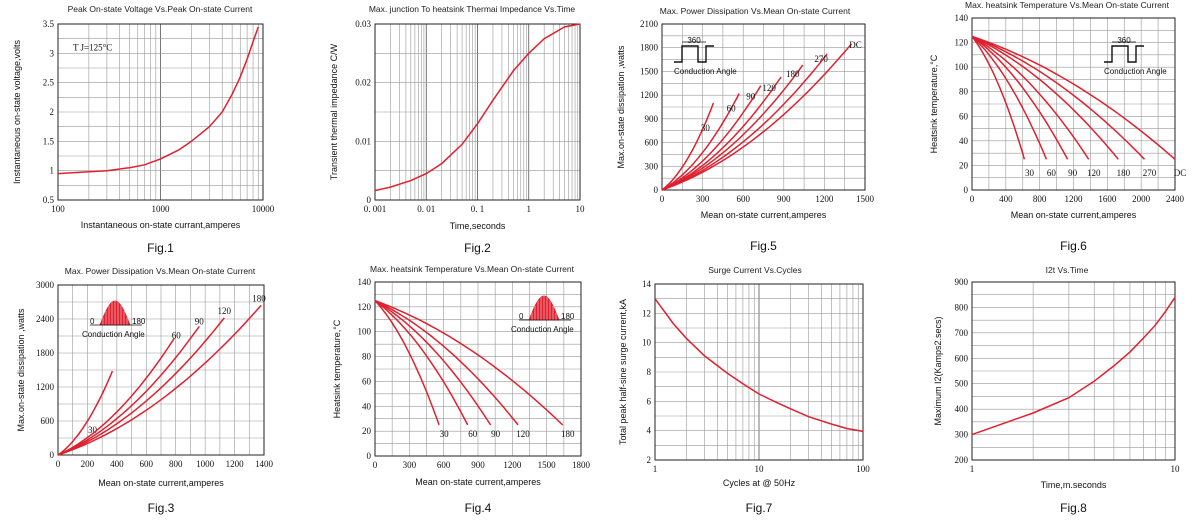 The image size is (1200, 520). What do you see at coordinates (1073, 366) in the screenshot?
I see `series-line-i2t` at bounding box center [1073, 366].